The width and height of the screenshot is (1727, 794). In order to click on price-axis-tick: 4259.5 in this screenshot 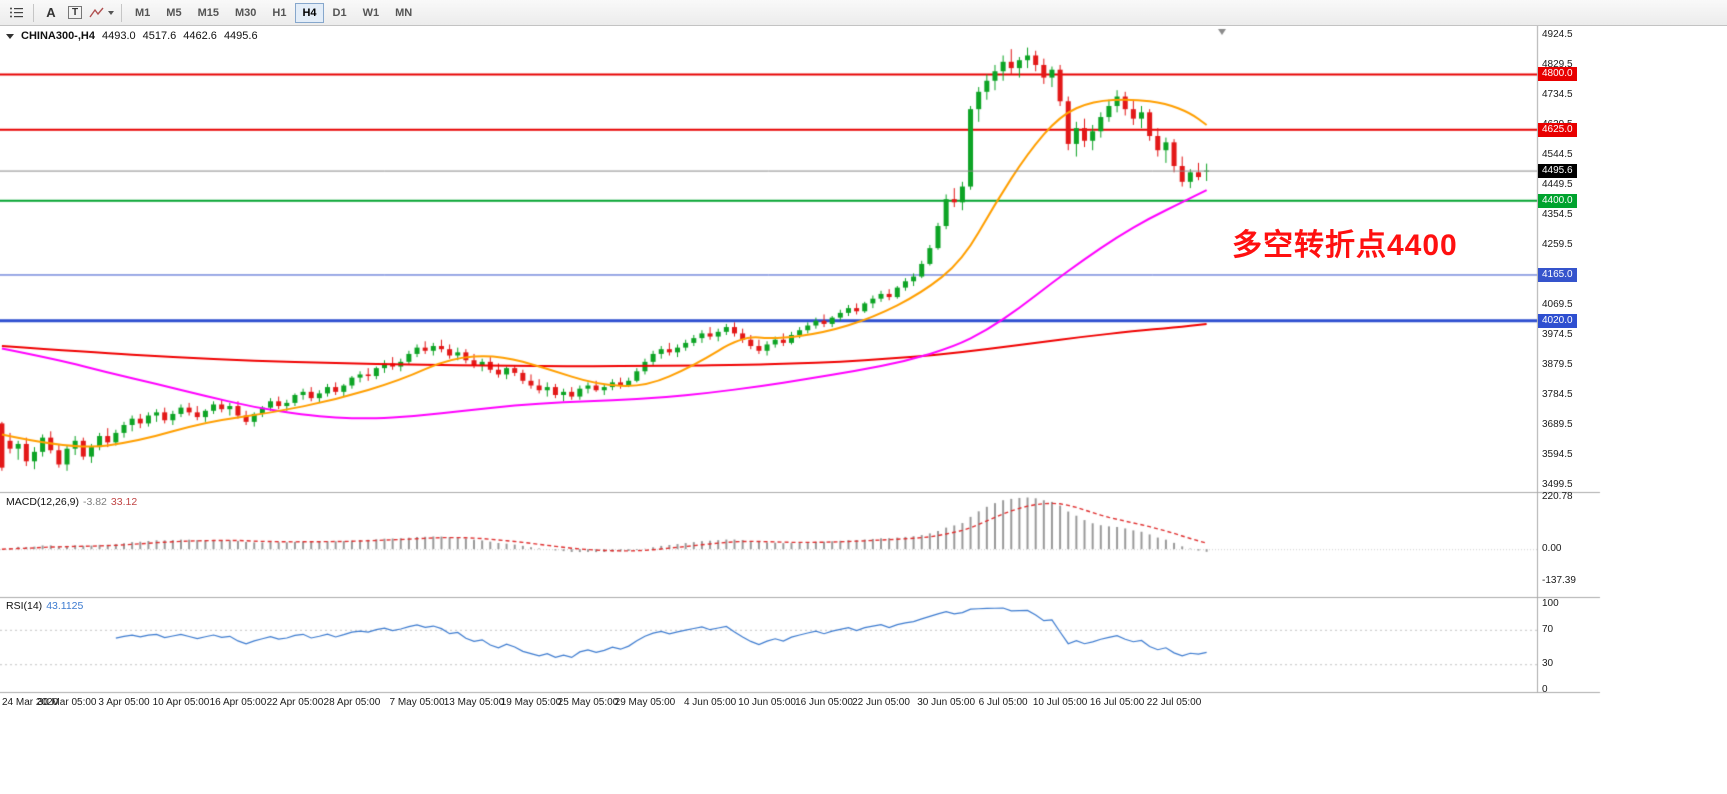, I will do `click(1557, 245)`.